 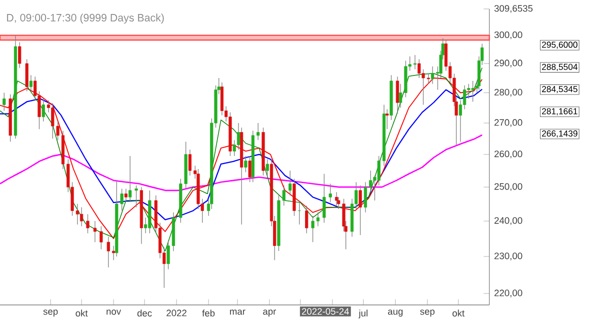 What do you see at coordinates (560, 90) in the screenshot?
I see `text: 284,5345` at bounding box center [560, 90].